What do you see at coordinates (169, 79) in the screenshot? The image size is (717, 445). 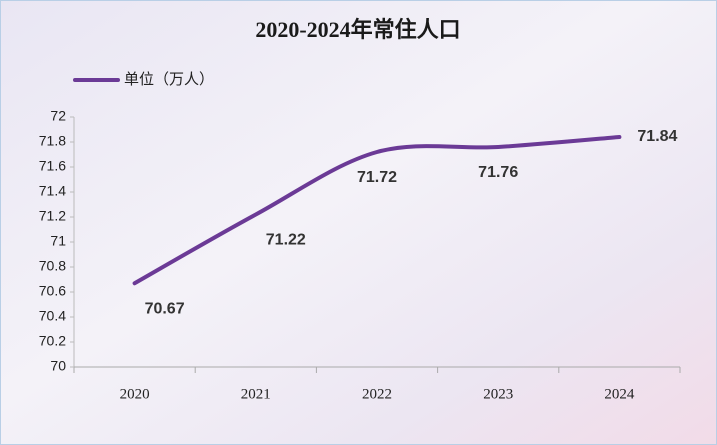 I see `legend-label: 单位（万人）` at bounding box center [169, 79].